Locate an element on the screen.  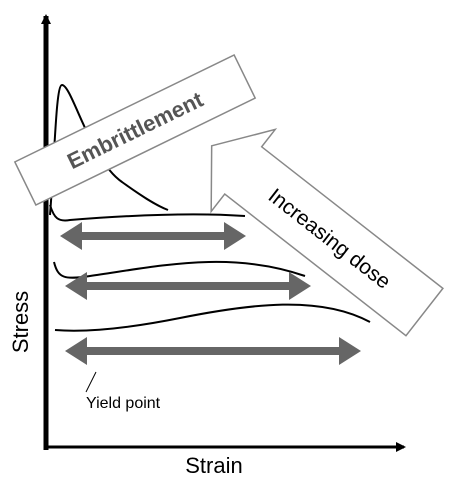
yield-label: Yield point is located at coordinates (123, 403).